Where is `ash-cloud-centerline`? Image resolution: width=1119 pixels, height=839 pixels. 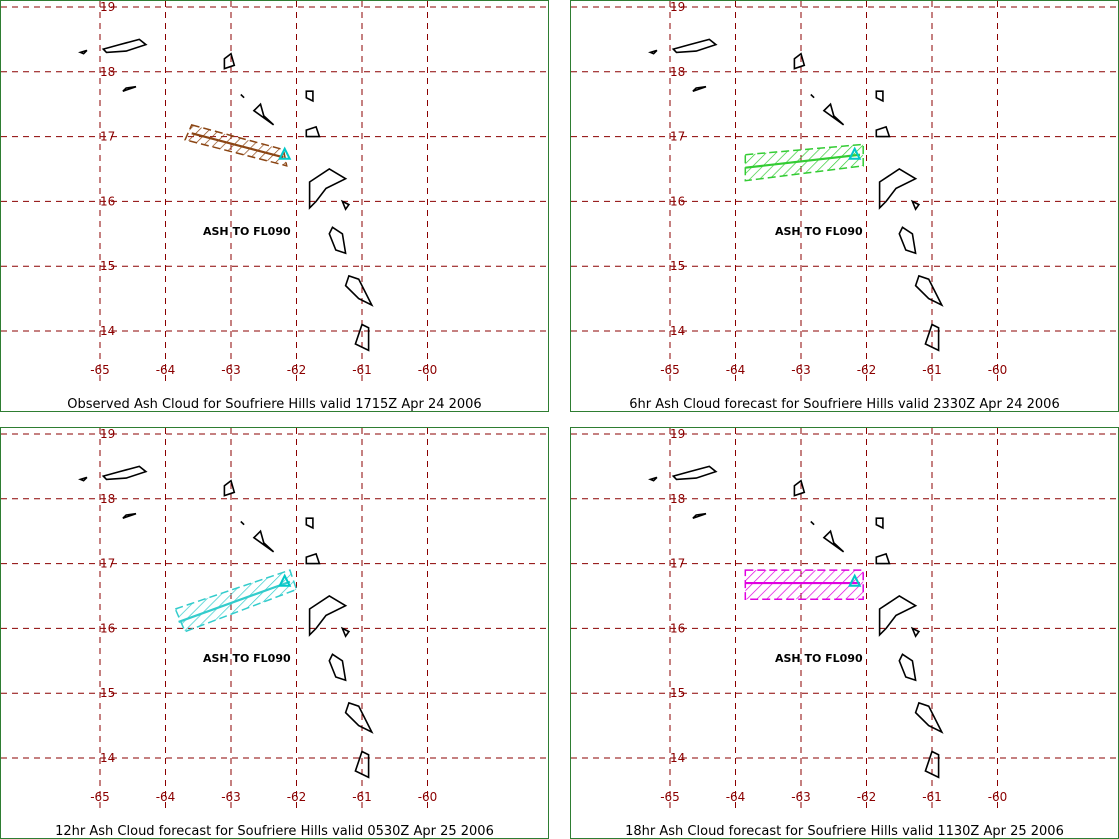 ash-cloud-centerline is located at coordinates (237, 145).